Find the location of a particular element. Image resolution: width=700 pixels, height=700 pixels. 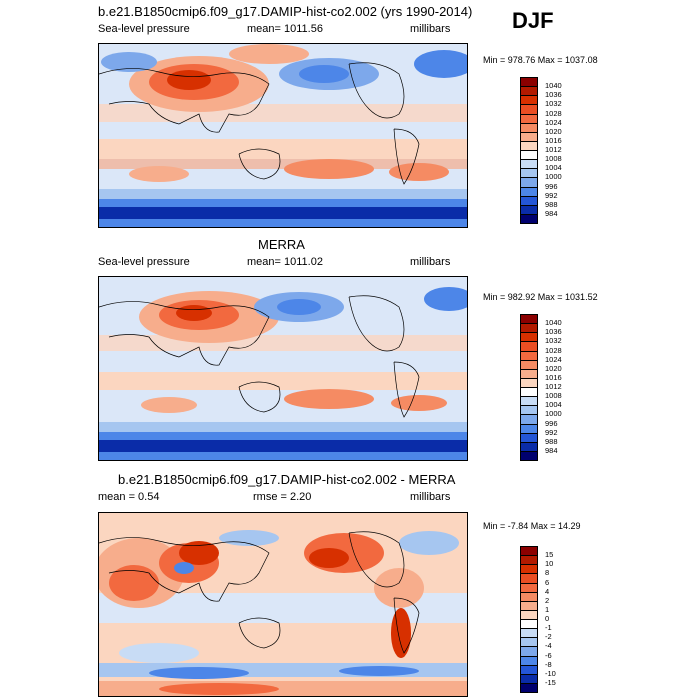

panel1-units-label: millibars is located at coordinates (430, 29).